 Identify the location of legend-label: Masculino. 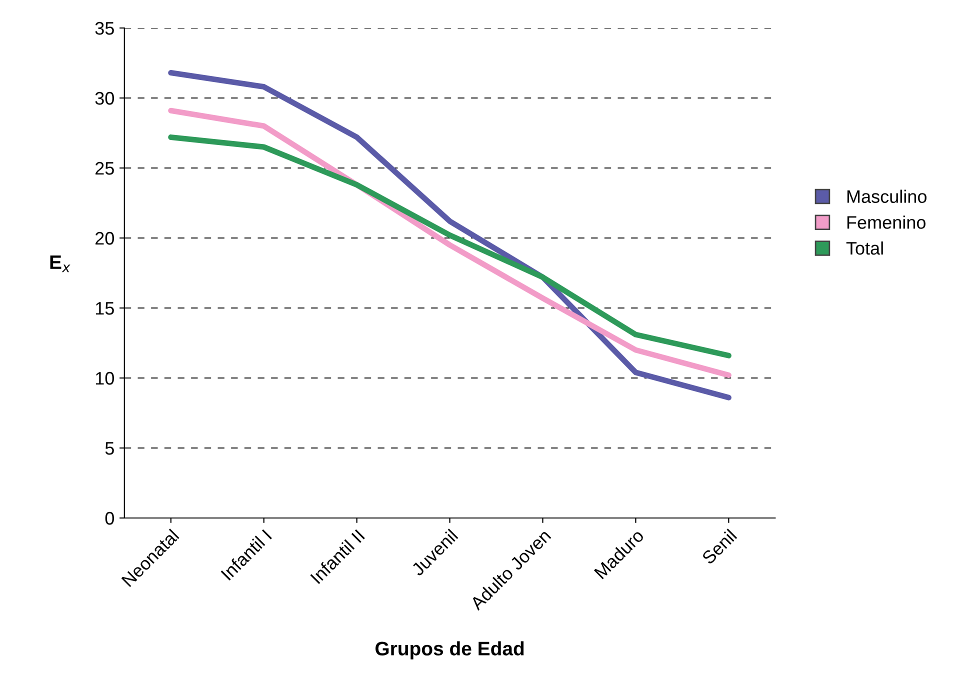
(886, 196).